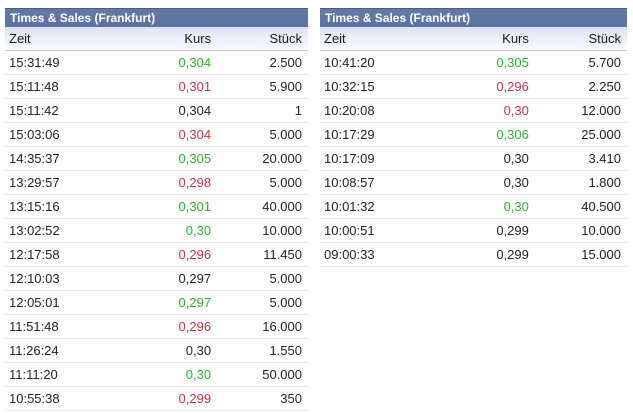  Describe the element at coordinates (69, 278) in the screenshot. I see `cell-zeit: 12:10:03` at that location.